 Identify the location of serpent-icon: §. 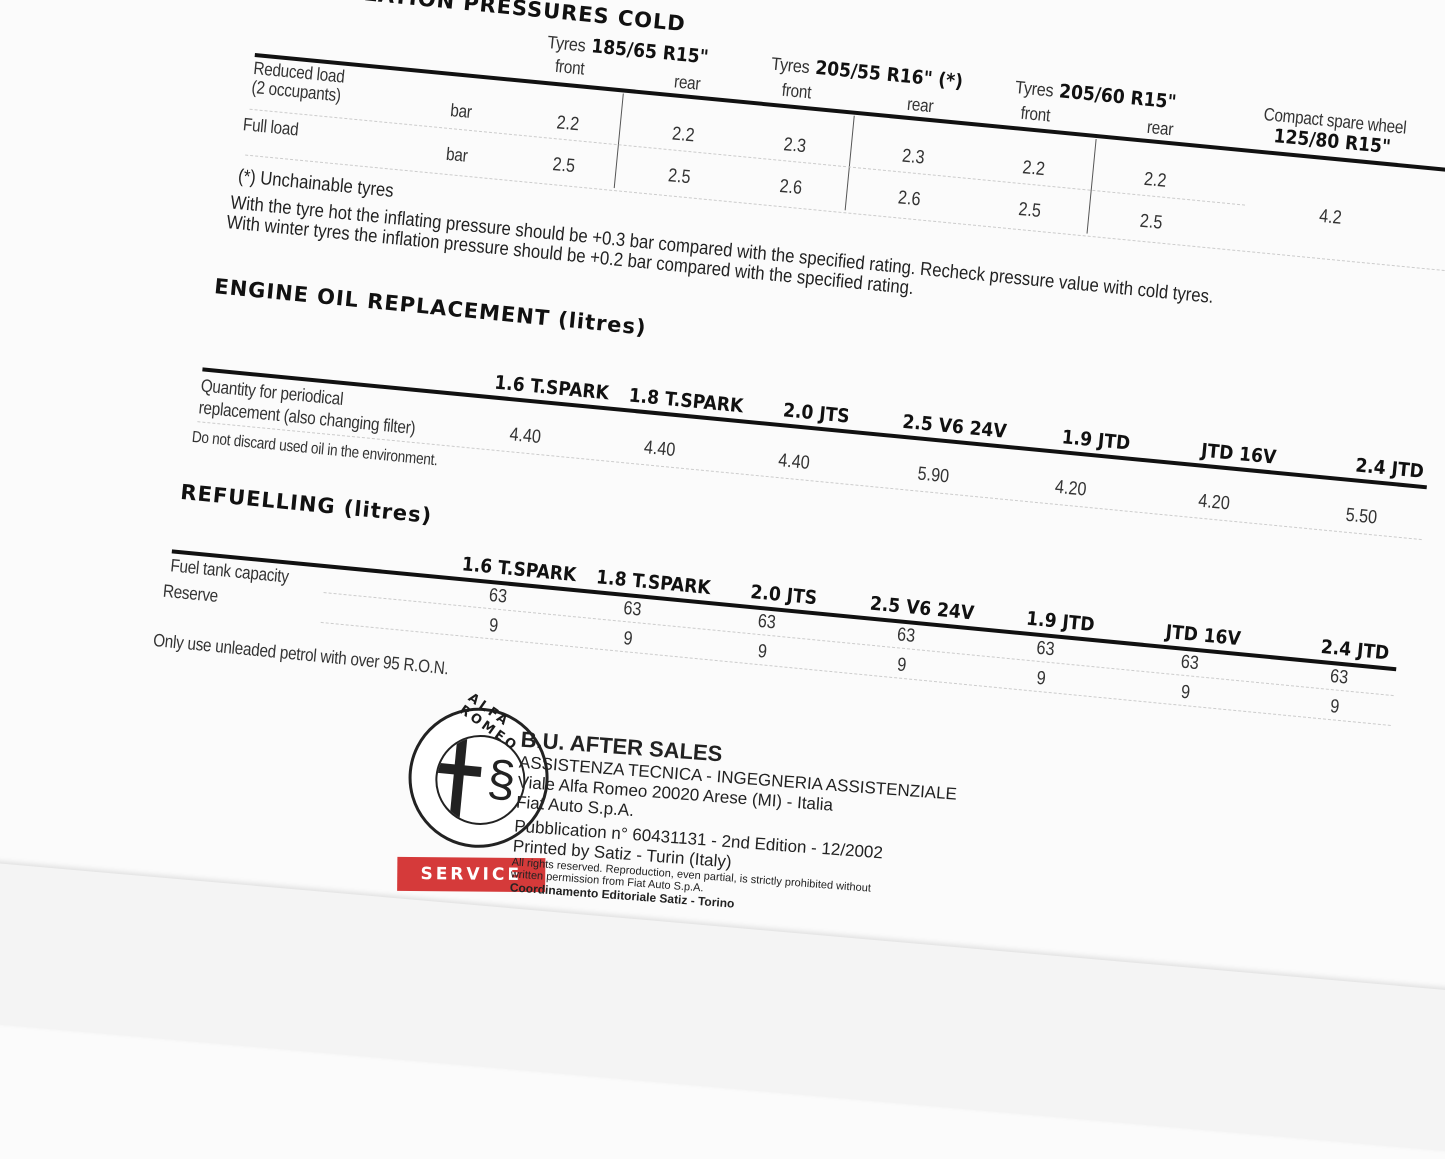
(501, 779).